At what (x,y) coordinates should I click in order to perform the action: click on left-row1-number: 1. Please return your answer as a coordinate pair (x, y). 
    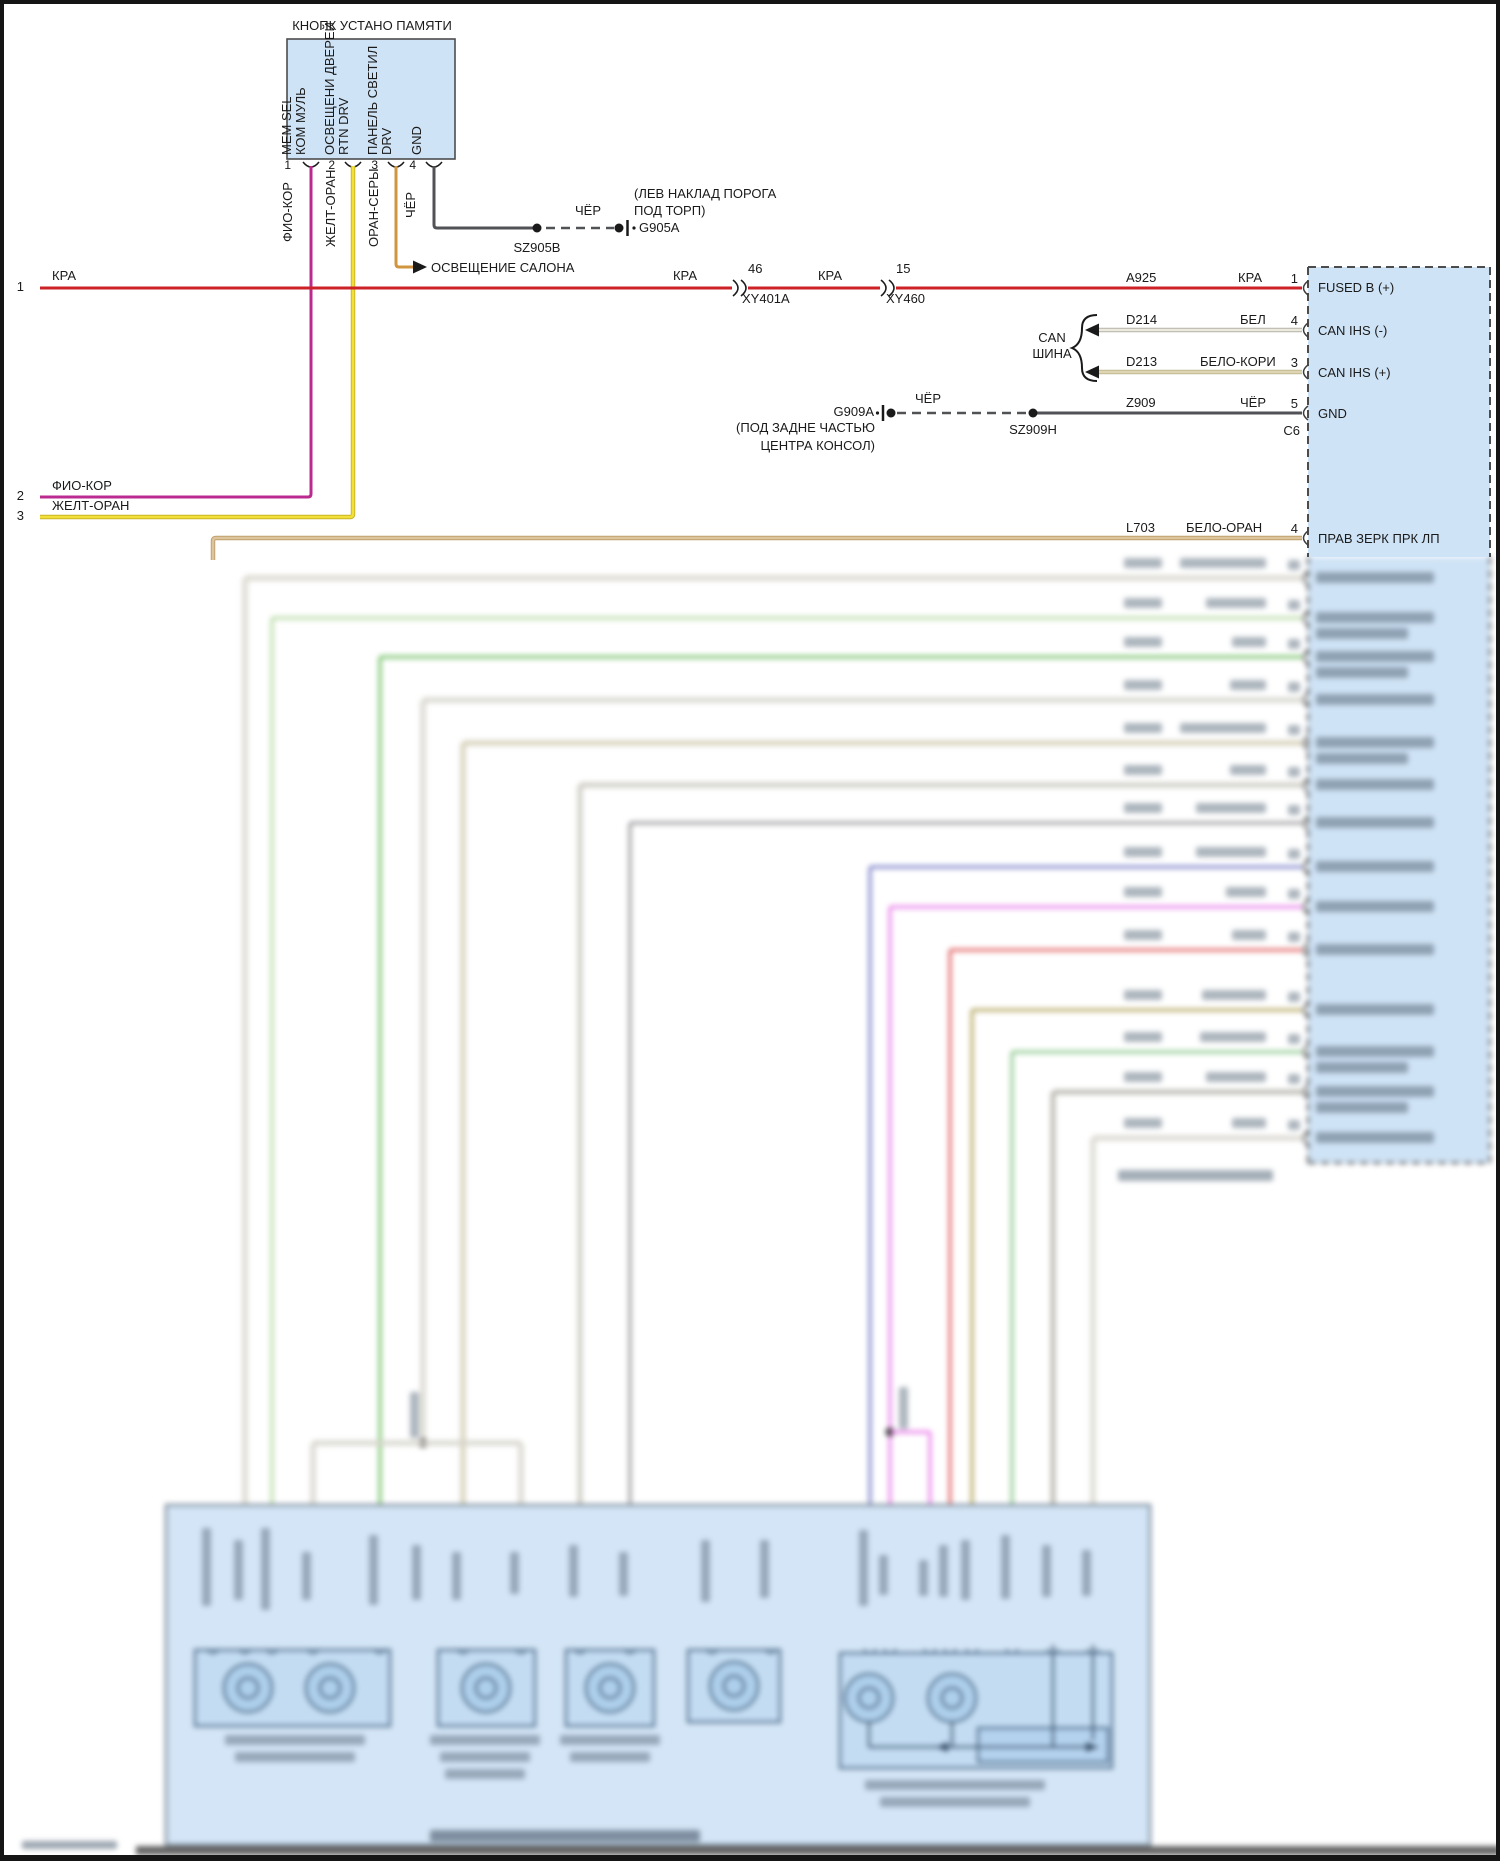
    Looking at the image, I should click on (20, 286).